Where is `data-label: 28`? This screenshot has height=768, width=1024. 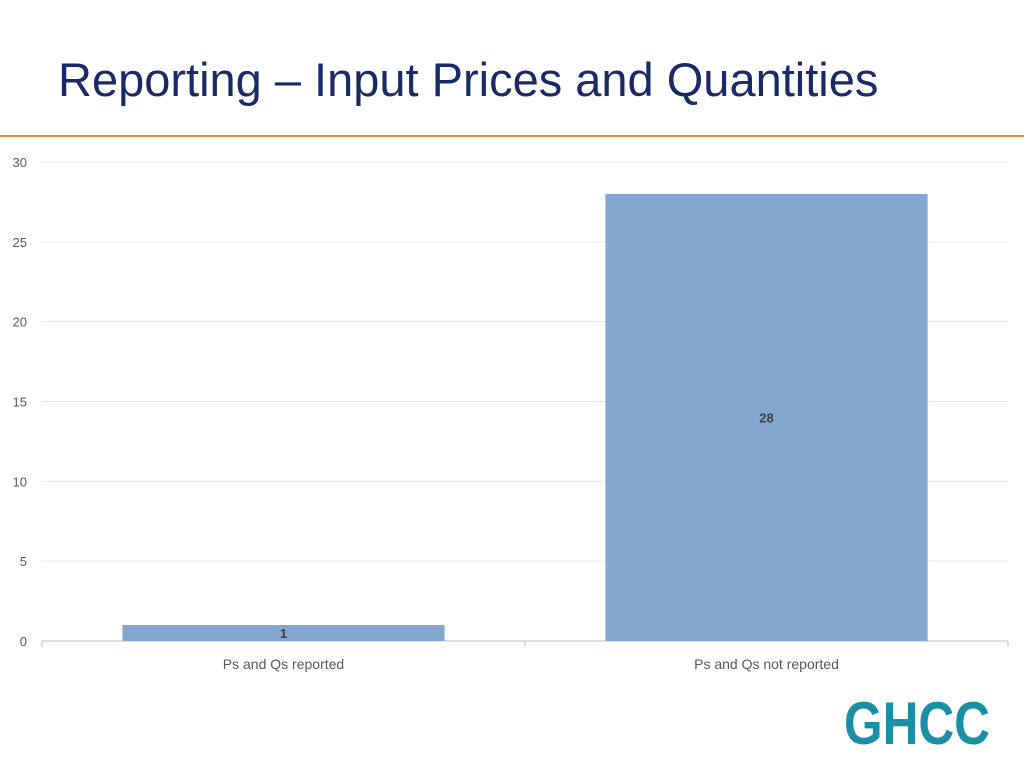 data-label: 28 is located at coordinates (766, 417).